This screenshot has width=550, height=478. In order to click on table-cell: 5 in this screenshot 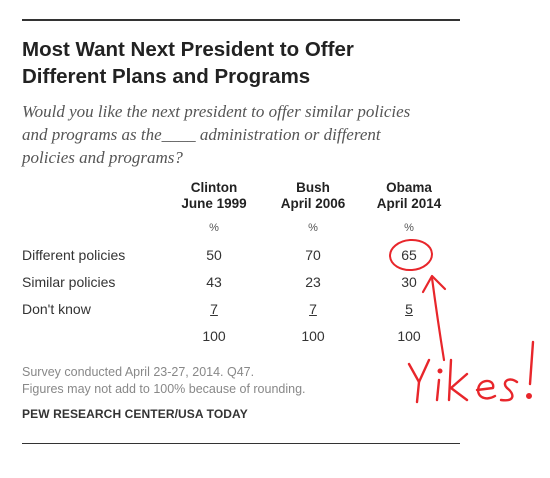, I will do `click(409, 309)`.